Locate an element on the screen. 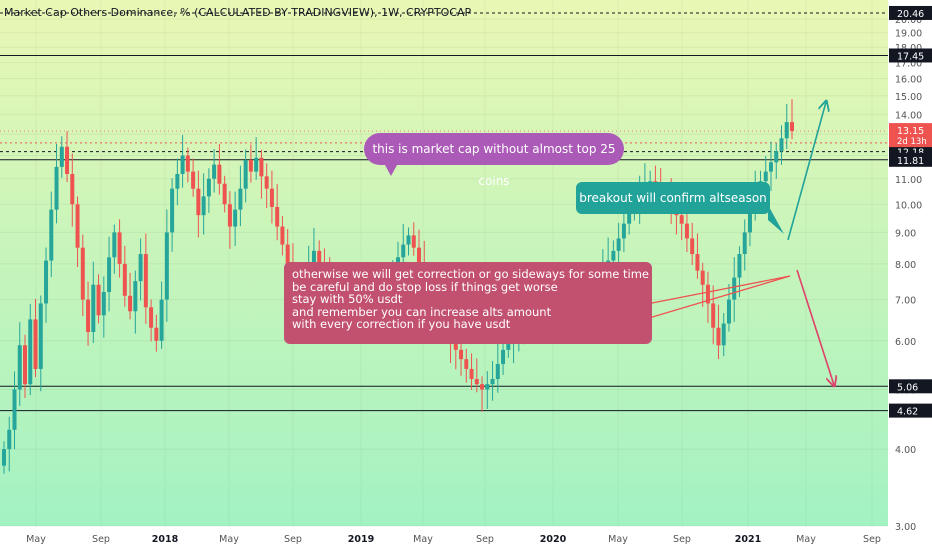 The height and width of the screenshot is (554, 932). level-price-label: 20.46 is located at coordinates (910, 14).